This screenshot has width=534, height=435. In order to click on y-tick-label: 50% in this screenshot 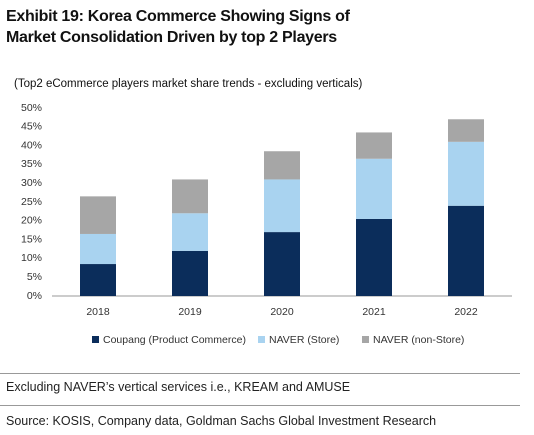, I will do `click(31, 108)`.